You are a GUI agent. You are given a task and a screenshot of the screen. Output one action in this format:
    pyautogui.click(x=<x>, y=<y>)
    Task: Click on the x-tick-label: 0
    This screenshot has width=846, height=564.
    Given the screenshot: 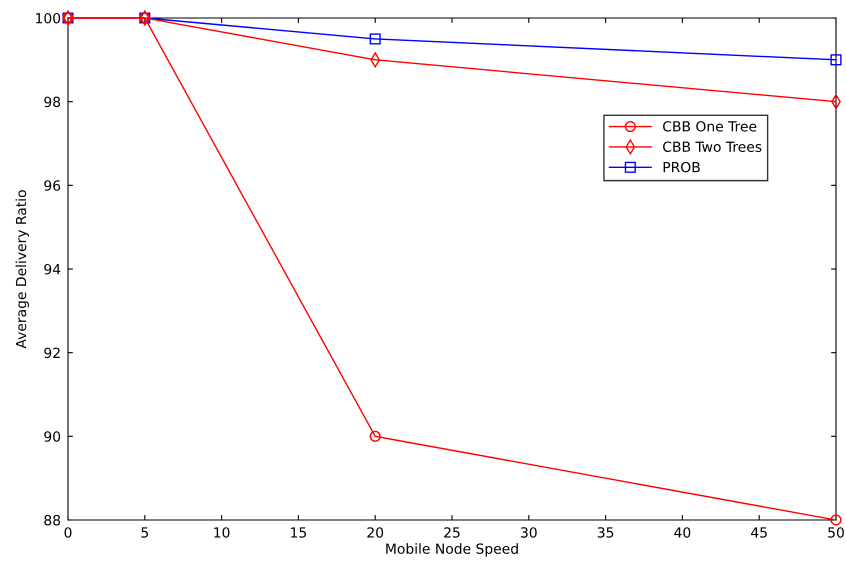 What is the action you would take?
    pyautogui.click(x=68, y=532)
    